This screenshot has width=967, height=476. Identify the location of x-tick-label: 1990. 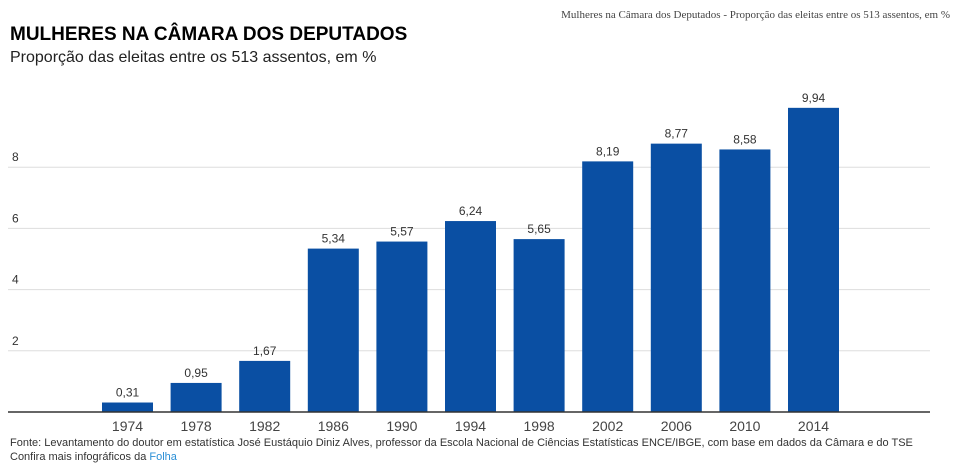
(401, 426).